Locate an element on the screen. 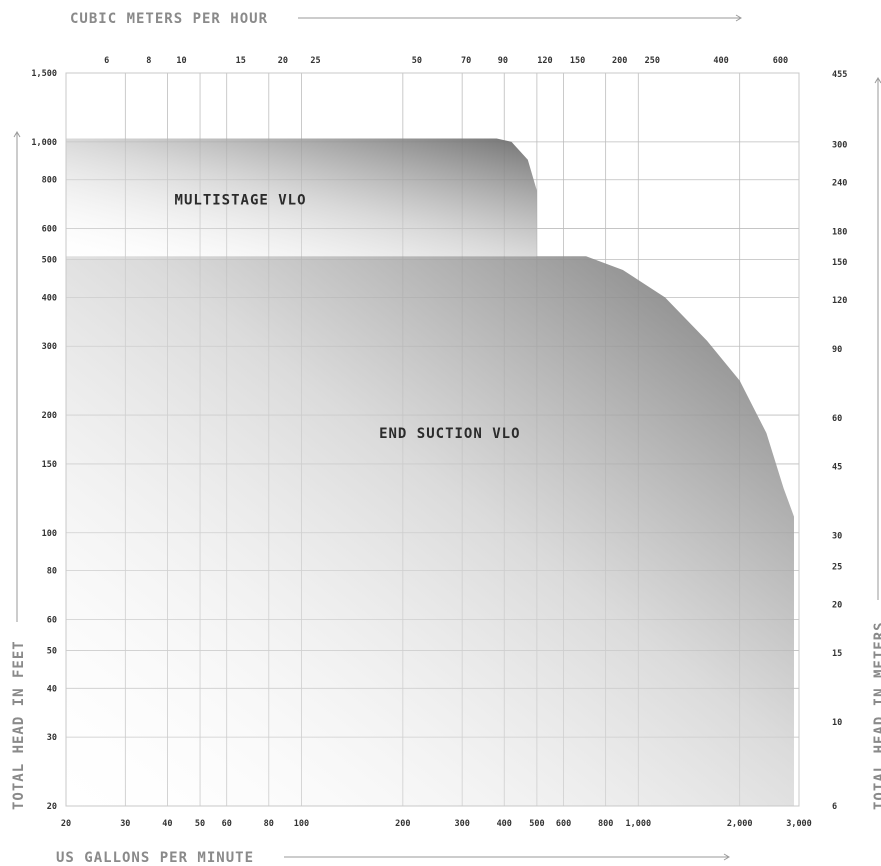 The image size is (881, 866). y-tick-label-ft: 1,000 is located at coordinates (44, 143).